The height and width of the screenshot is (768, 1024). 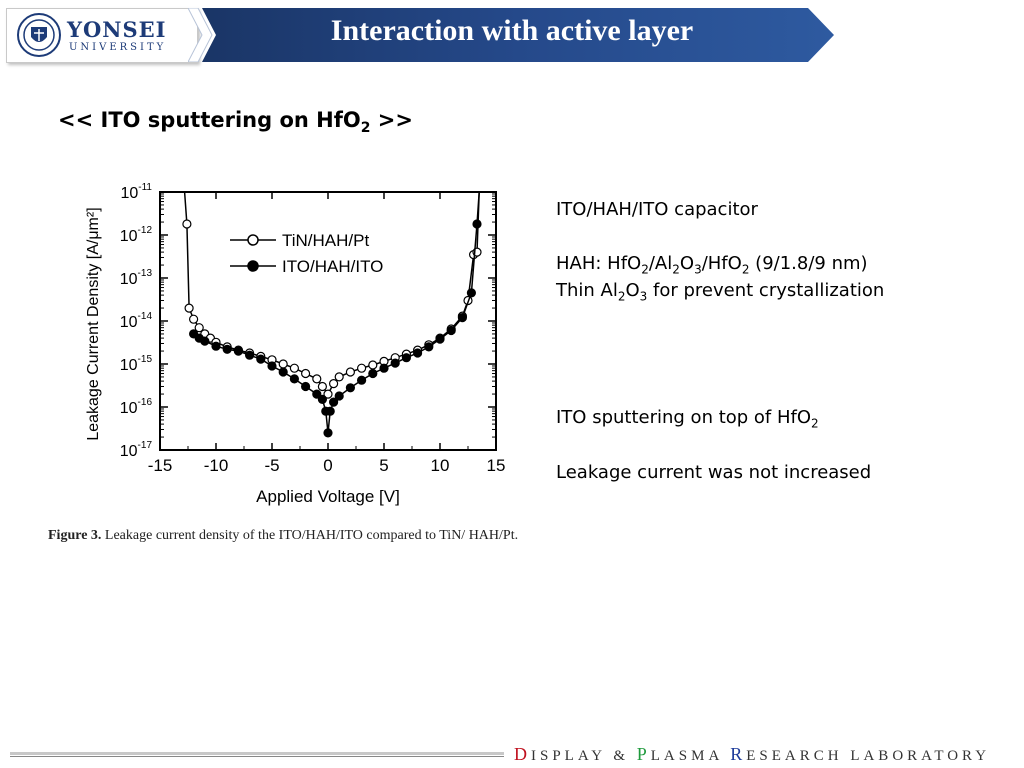 What do you see at coordinates (332, 266) in the screenshot?
I see `legend-label: ITO/HAH/ITO` at bounding box center [332, 266].